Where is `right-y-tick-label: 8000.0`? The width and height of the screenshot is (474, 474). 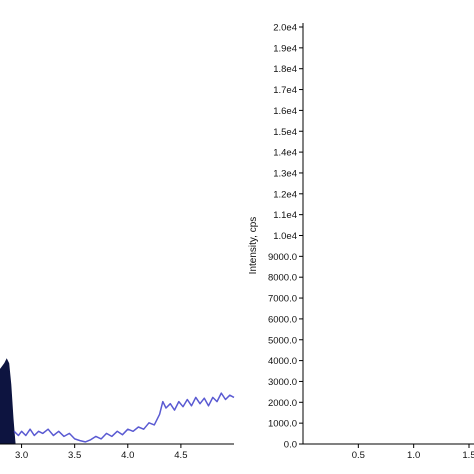 right-y-tick-label: 8000.0 is located at coordinates (282, 278).